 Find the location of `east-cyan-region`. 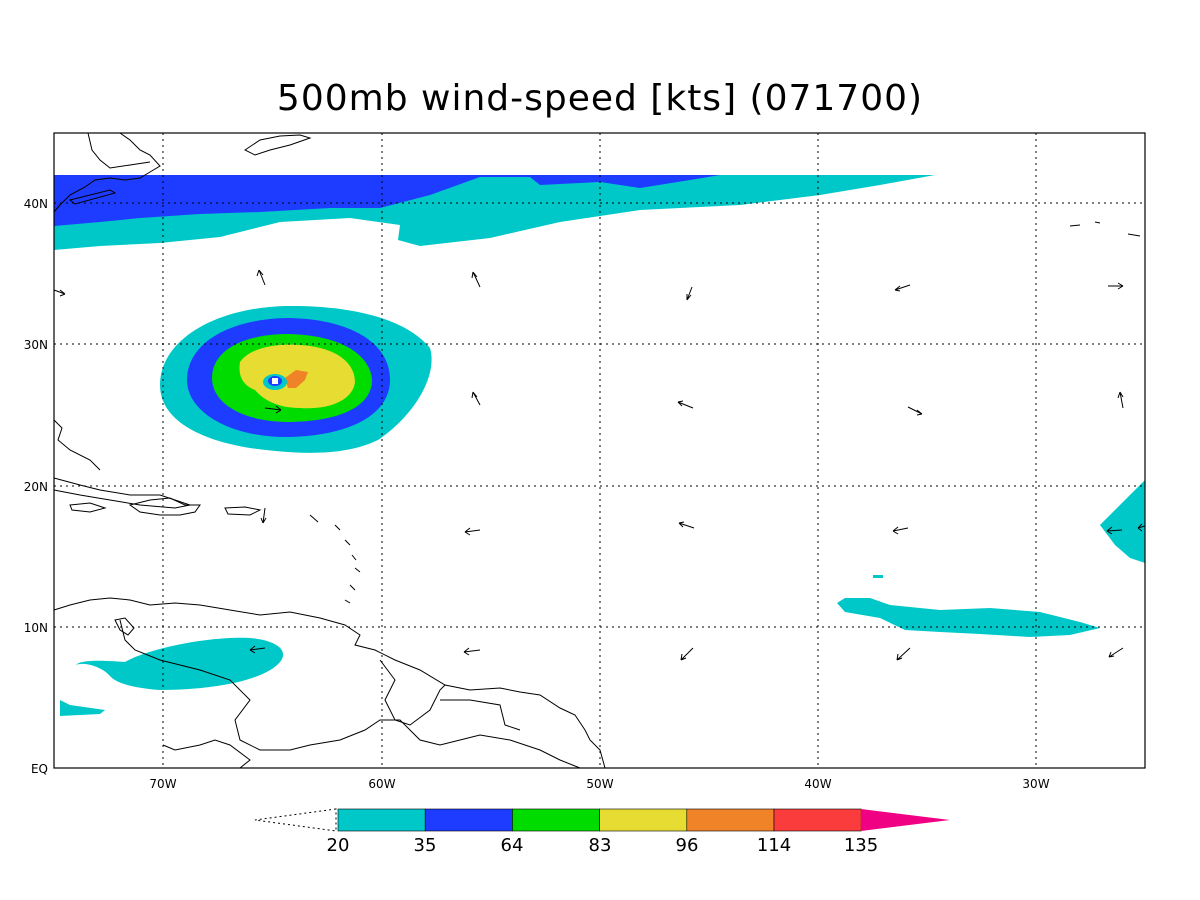

east-cyan-region is located at coordinates (1122, 521).